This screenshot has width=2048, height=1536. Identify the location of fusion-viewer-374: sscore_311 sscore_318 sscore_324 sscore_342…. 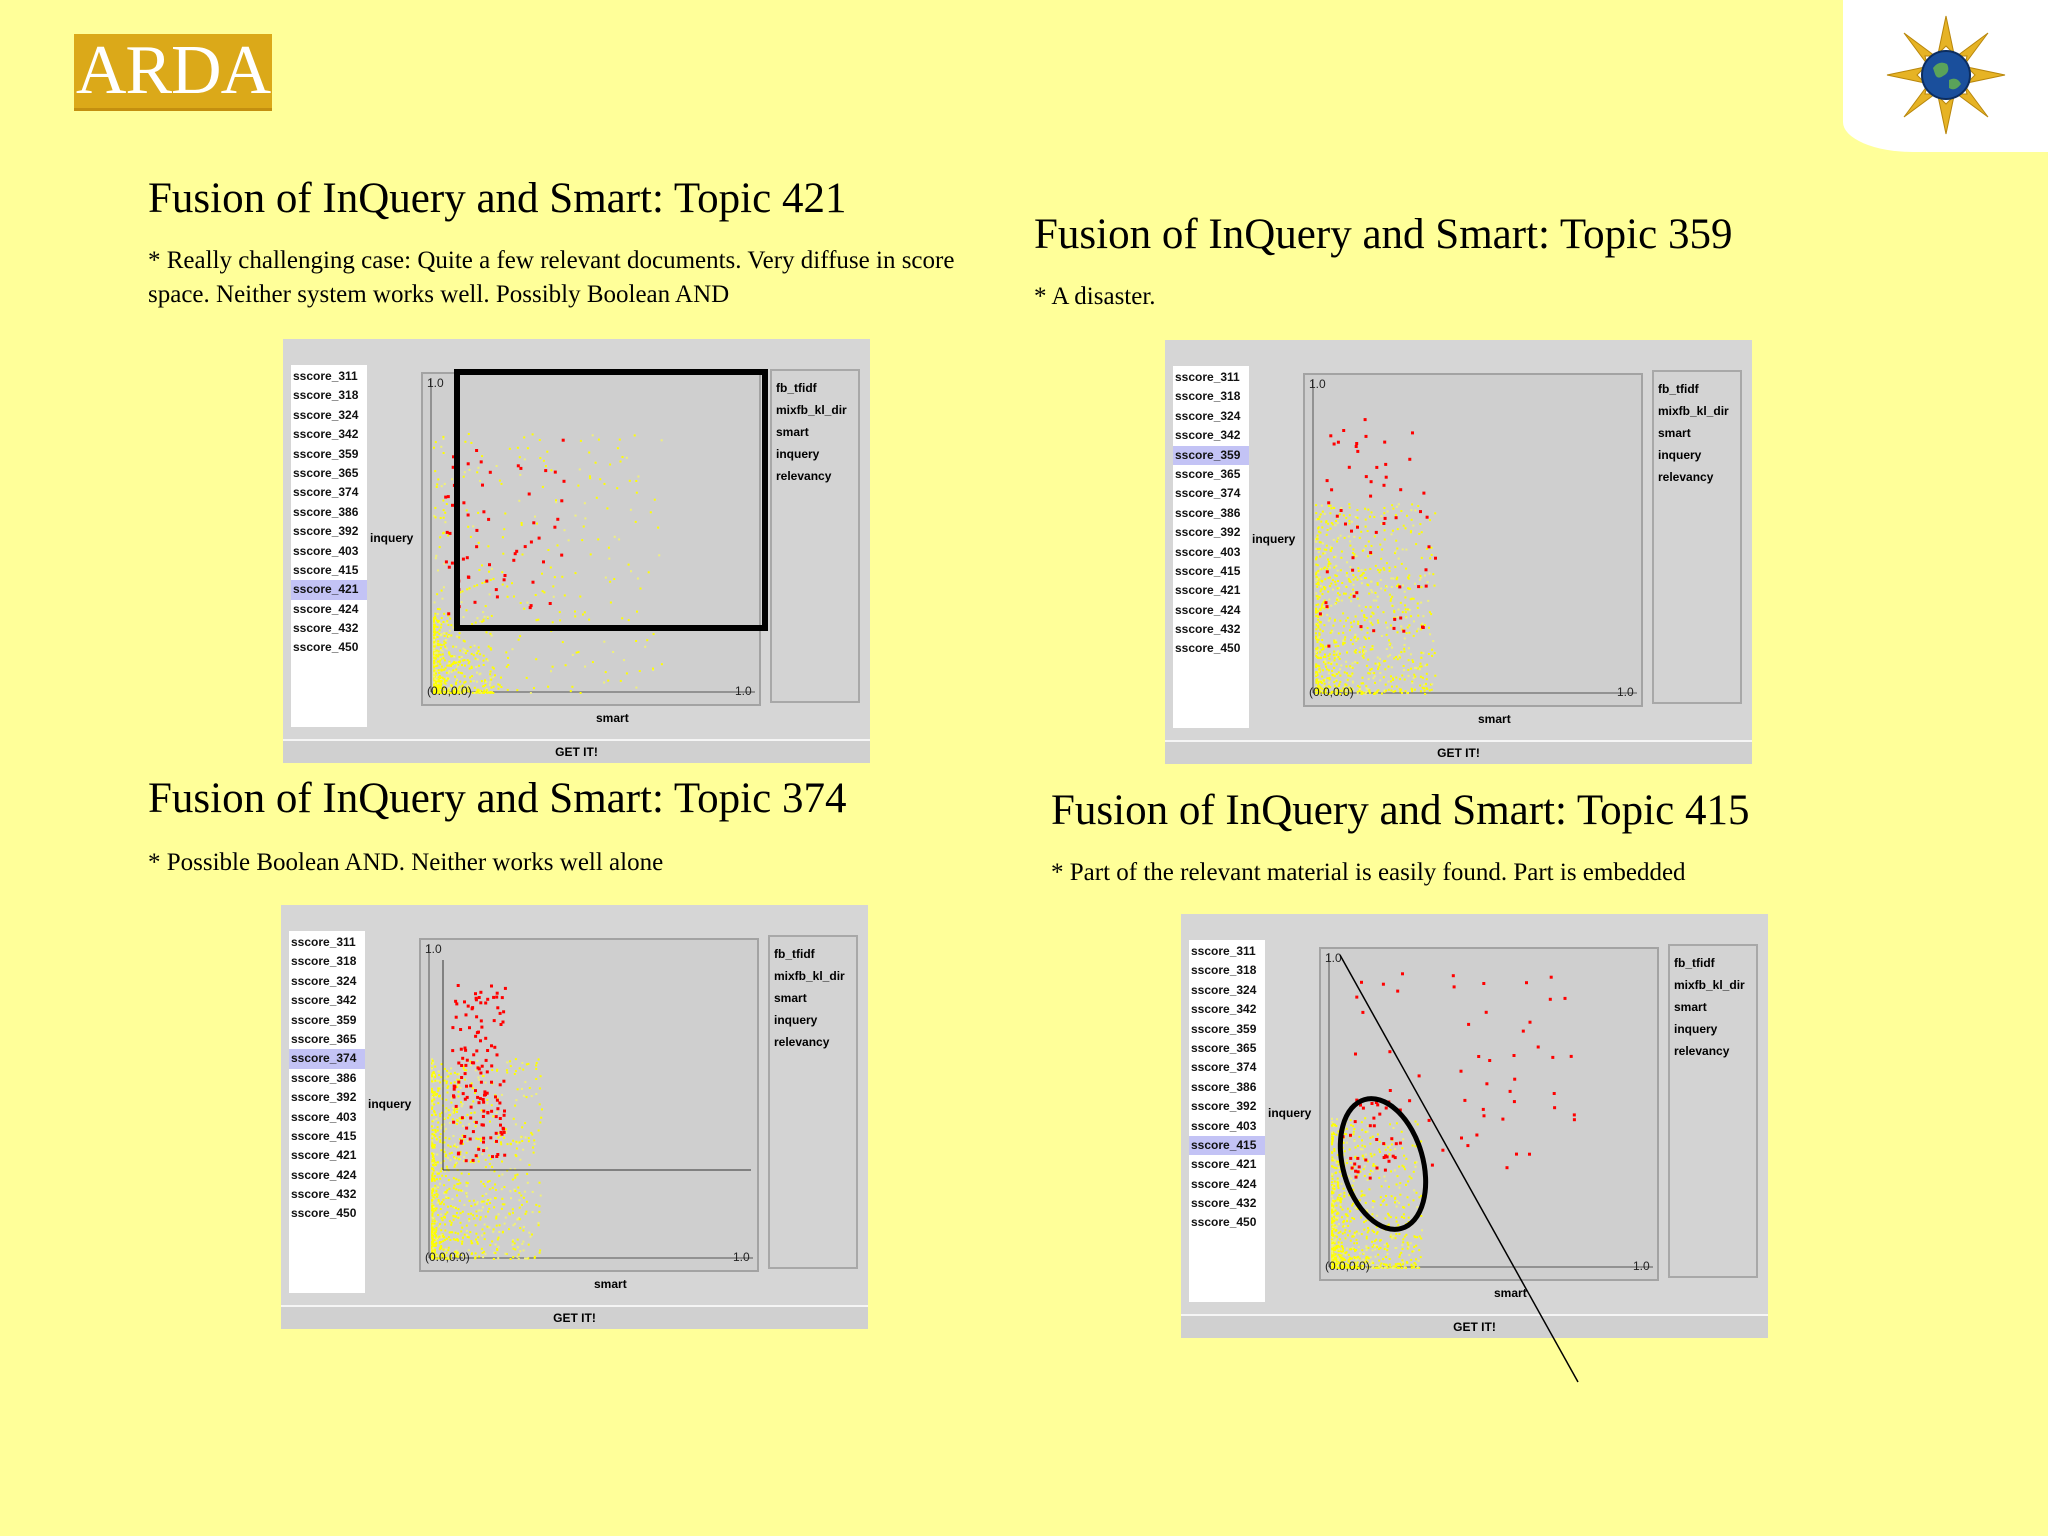
(574, 1117).